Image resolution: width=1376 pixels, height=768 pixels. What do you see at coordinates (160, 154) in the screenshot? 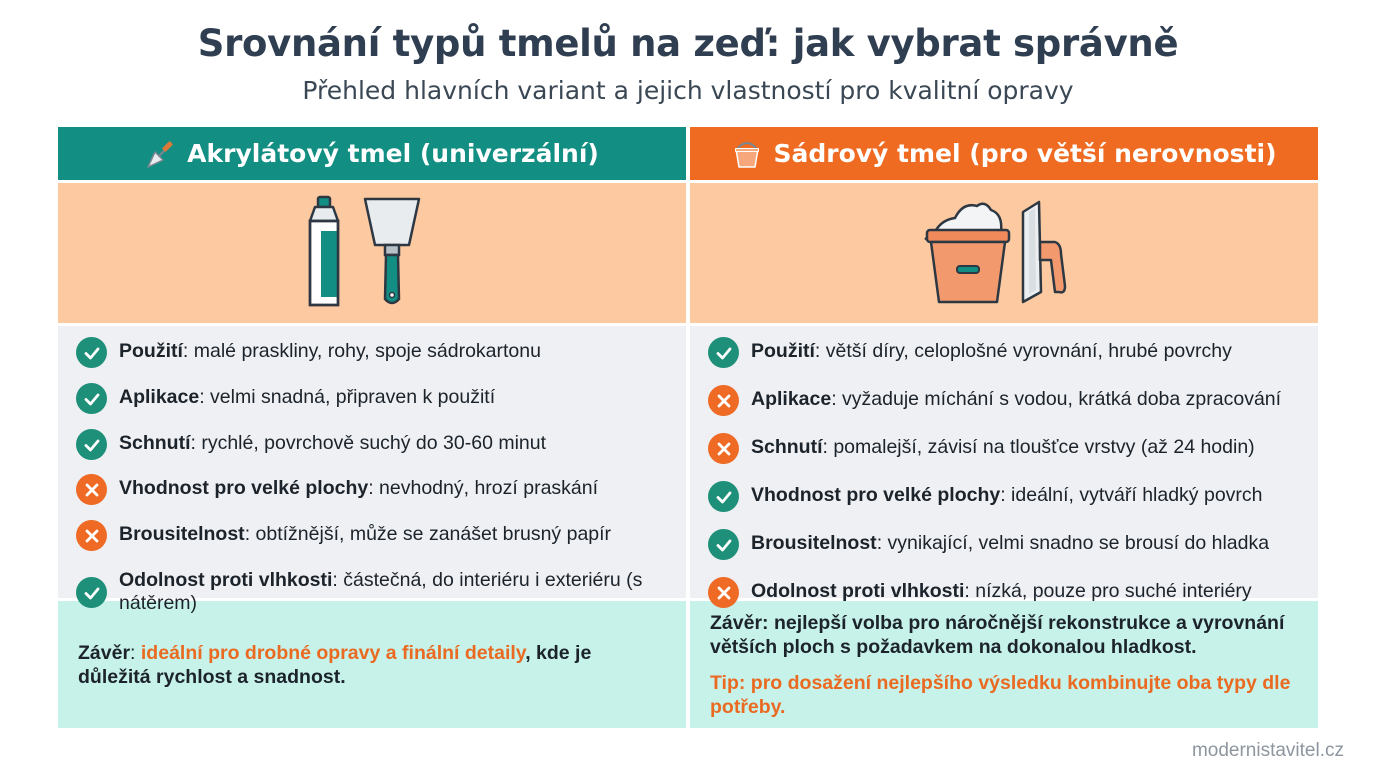
I see `trowel-icon` at bounding box center [160, 154].